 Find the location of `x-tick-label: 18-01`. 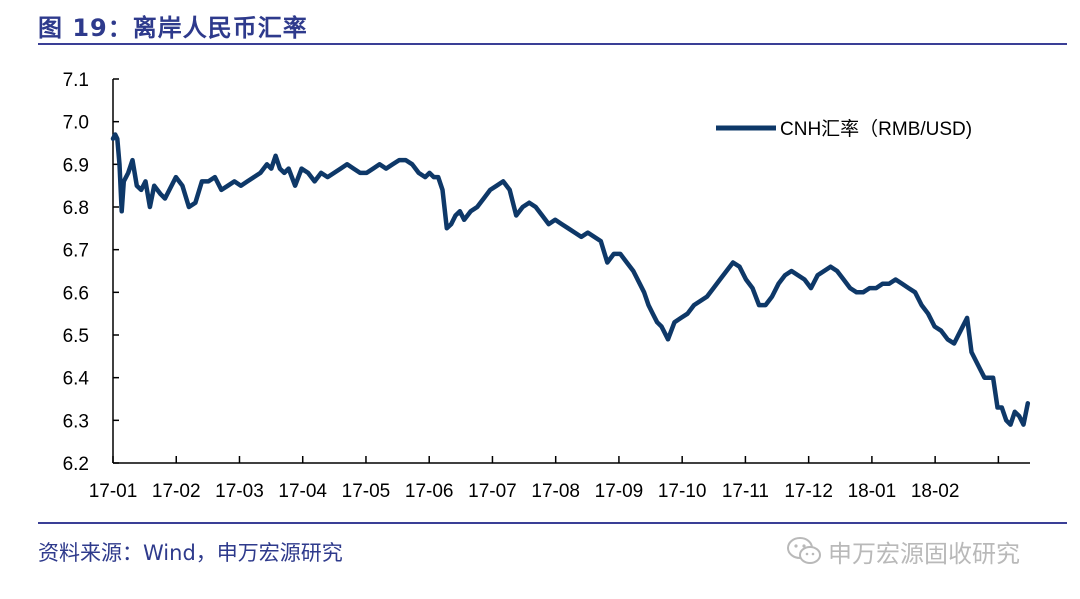

x-tick-label: 18-01 is located at coordinates (872, 491).